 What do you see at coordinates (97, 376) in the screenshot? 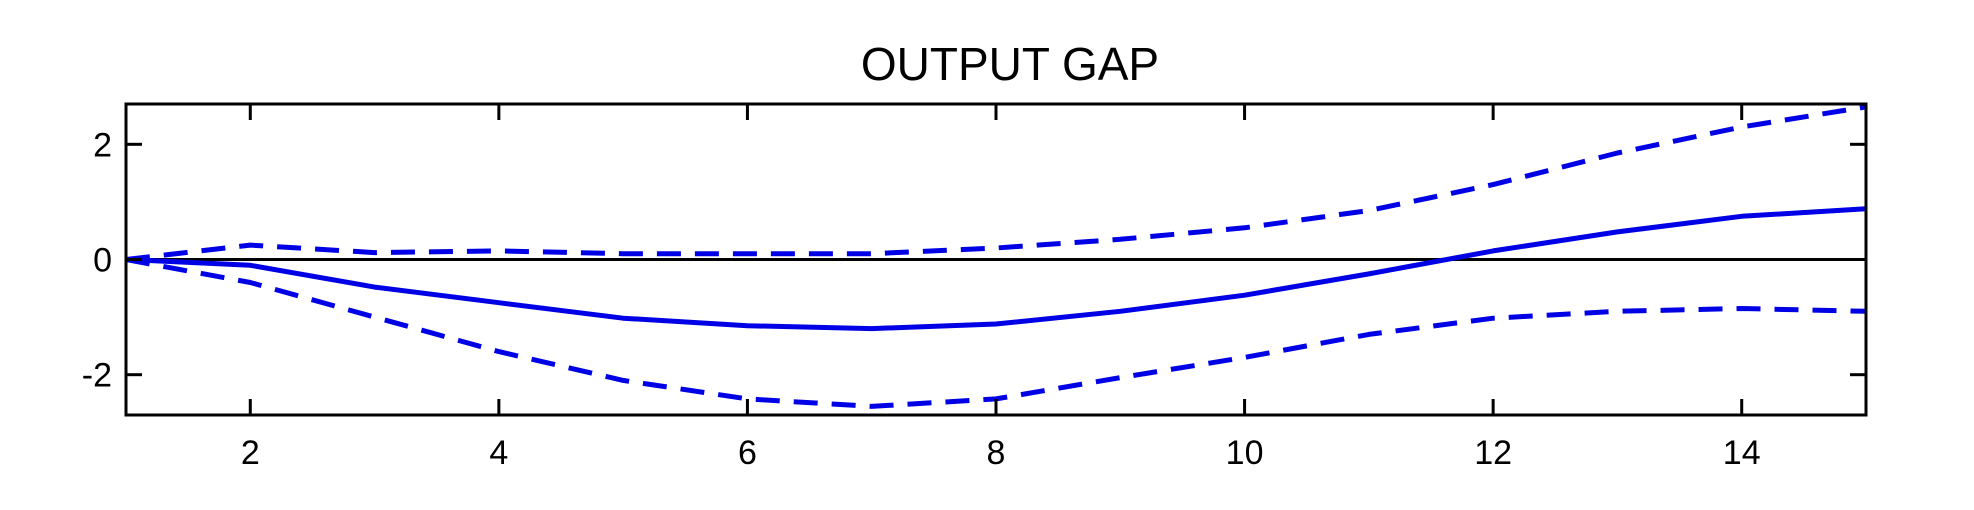
I see `y-tick-label: -2` at bounding box center [97, 376].